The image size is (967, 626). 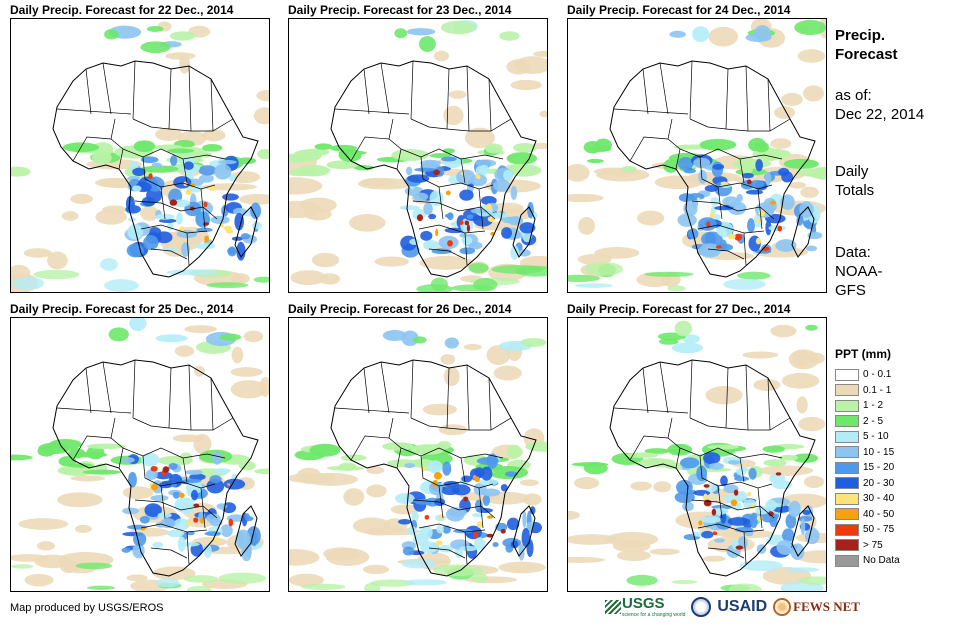 I want to click on fews-net-text: FEWS NET, so click(x=826, y=606).